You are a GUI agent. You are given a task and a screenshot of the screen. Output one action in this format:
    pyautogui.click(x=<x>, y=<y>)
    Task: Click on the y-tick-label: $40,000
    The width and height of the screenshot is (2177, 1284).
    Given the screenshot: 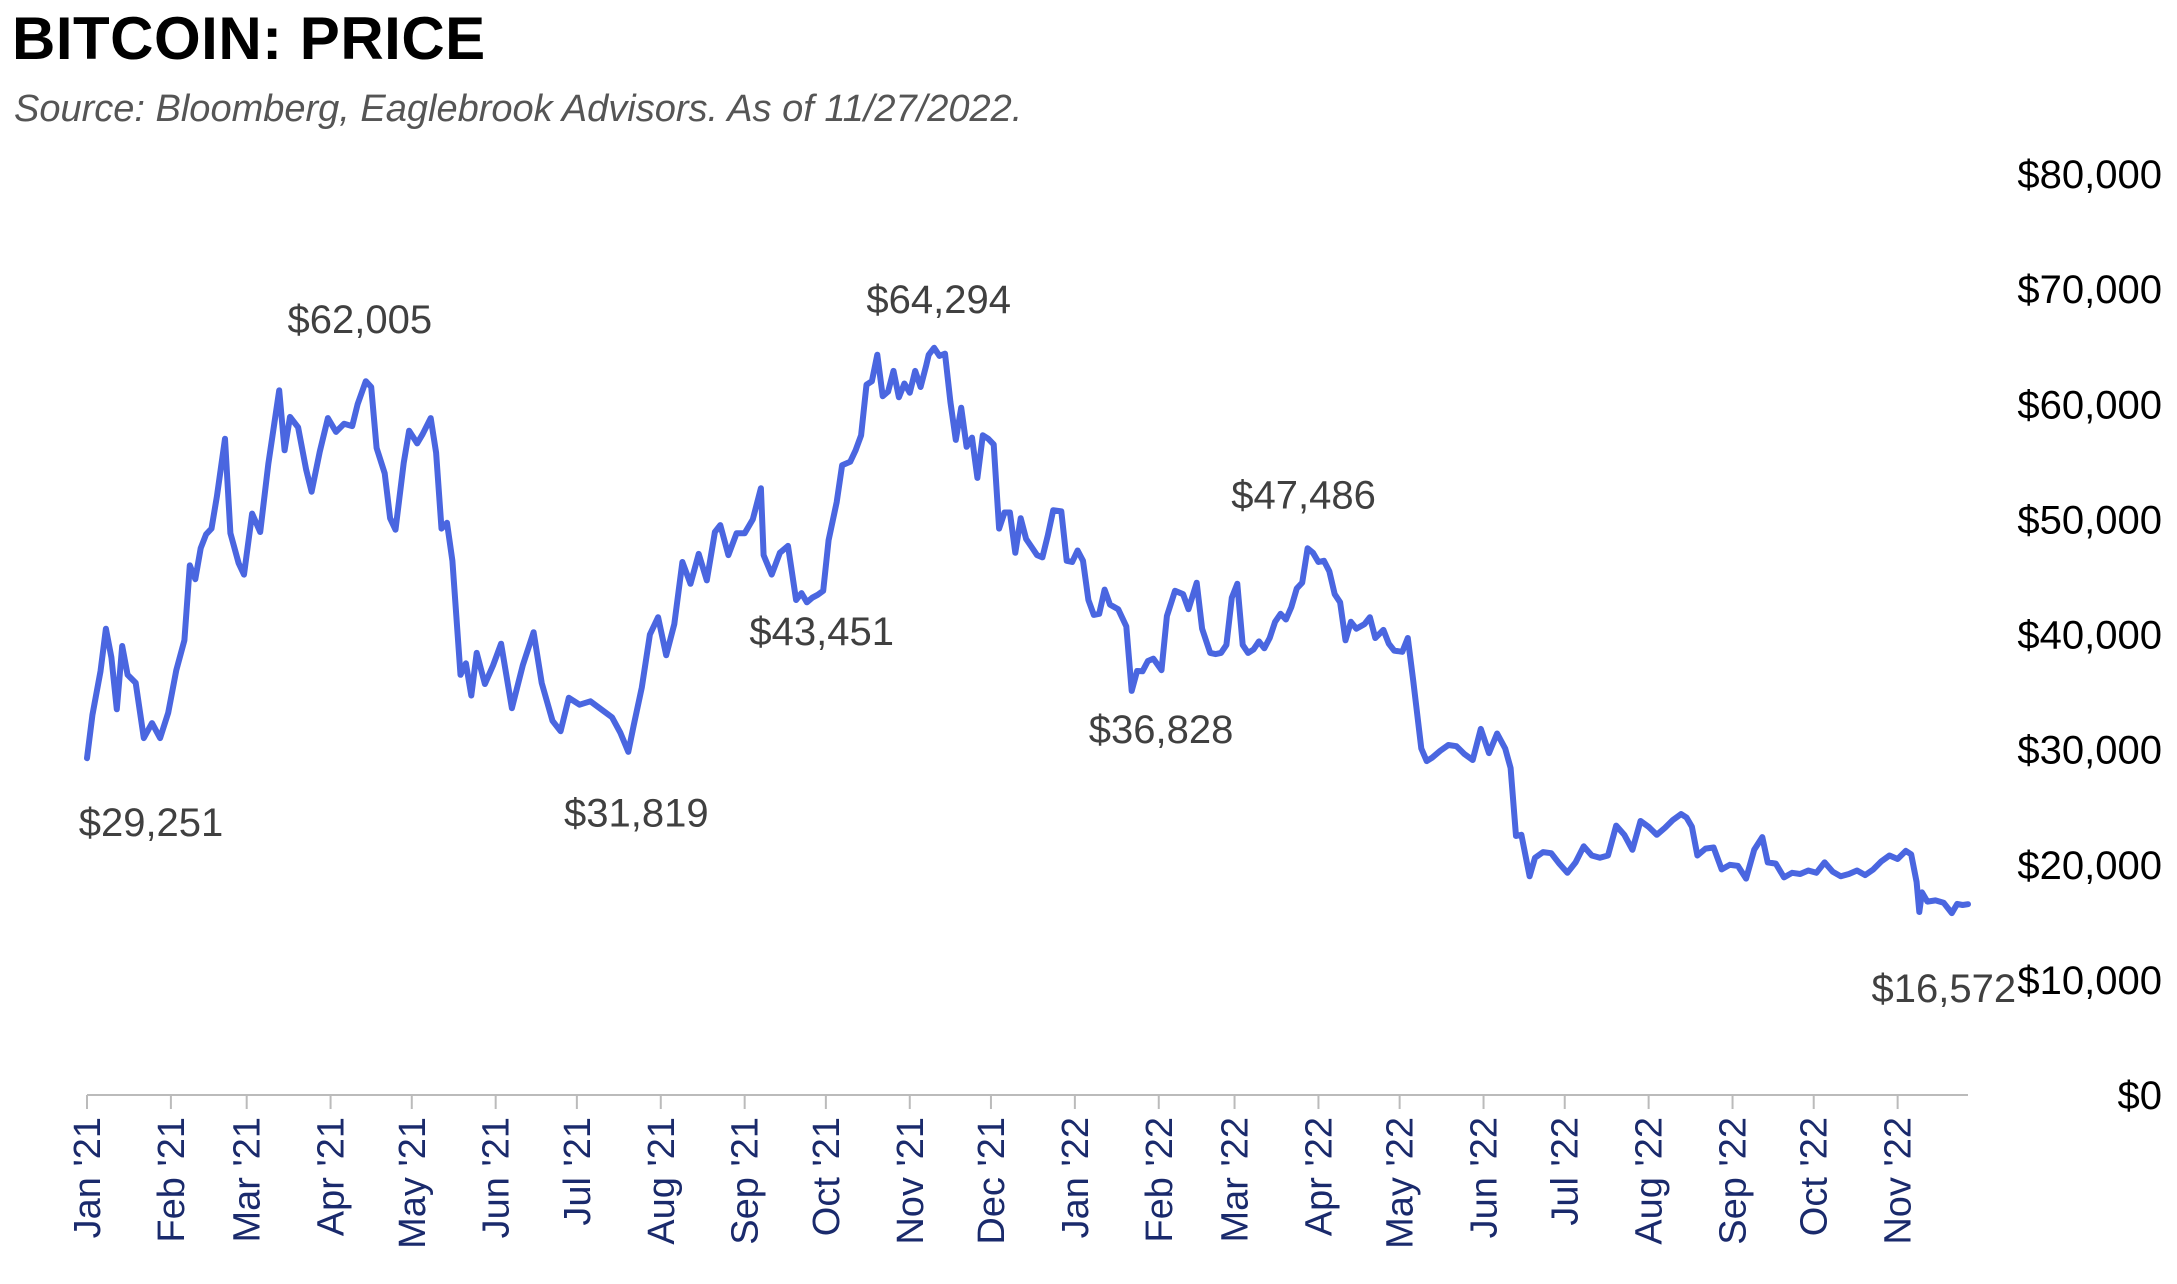 What is the action you would take?
    pyautogui.click(x=2089, y=636)
    